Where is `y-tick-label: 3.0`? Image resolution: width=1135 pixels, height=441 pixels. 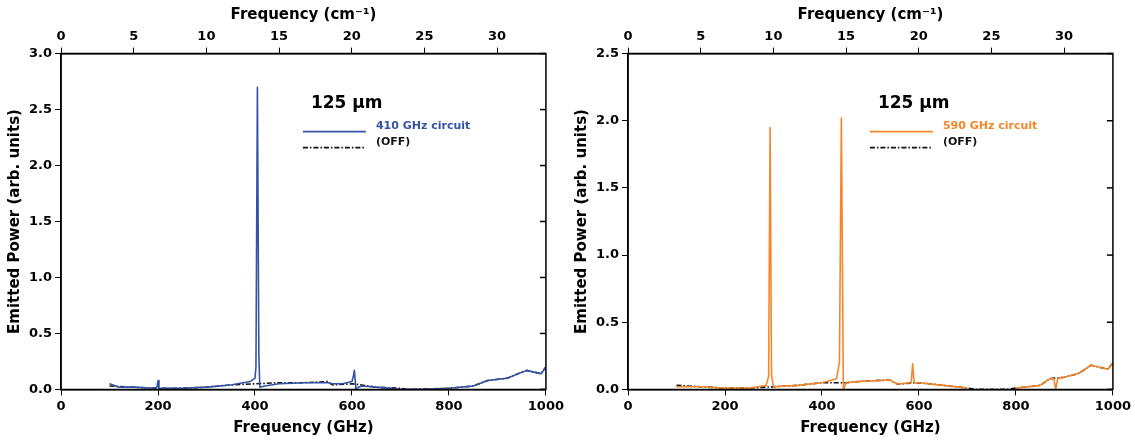
y-tick-label: 3.0 is located at coordinates (41, 52).